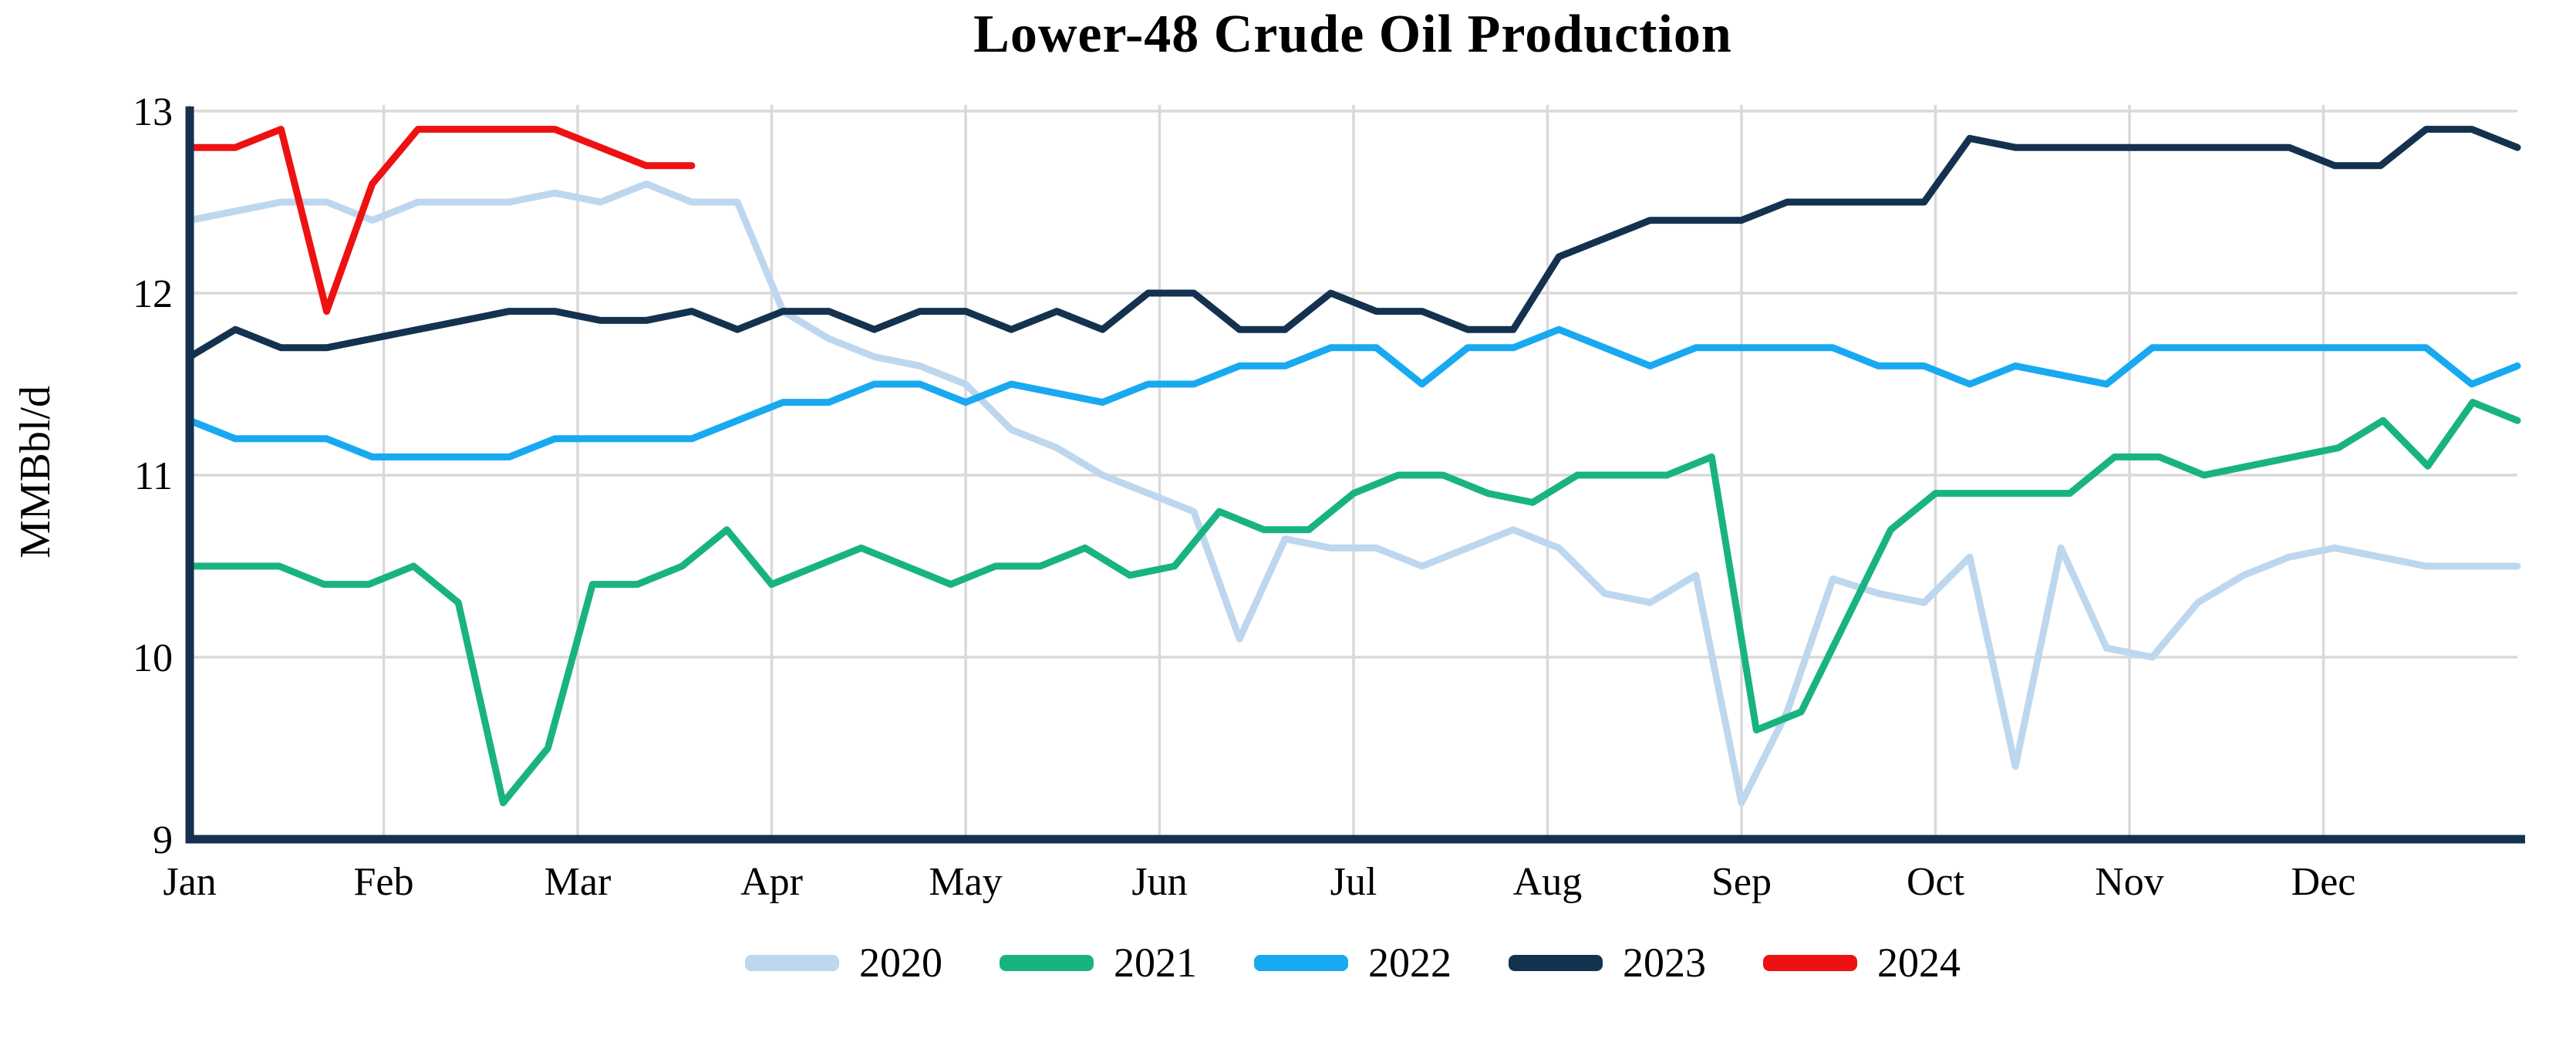 The height and width of the screenshot is (1049, 2576). I want to click on x-tick-label-aug: Aug, so click(1548, 882).